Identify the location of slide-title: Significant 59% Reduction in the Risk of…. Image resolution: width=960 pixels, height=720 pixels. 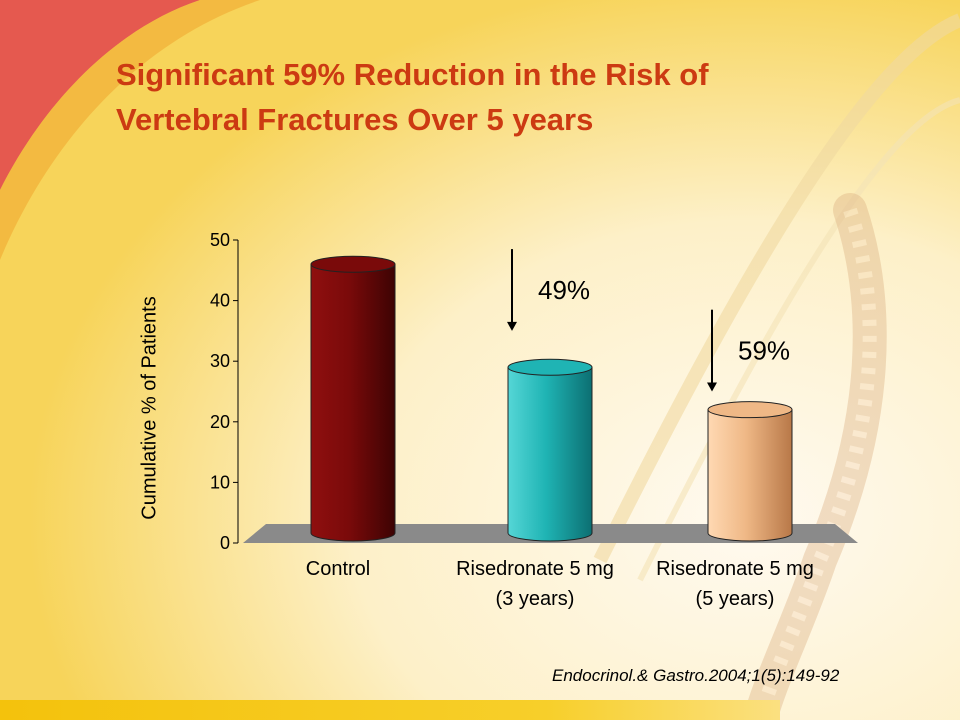
(506, 97).